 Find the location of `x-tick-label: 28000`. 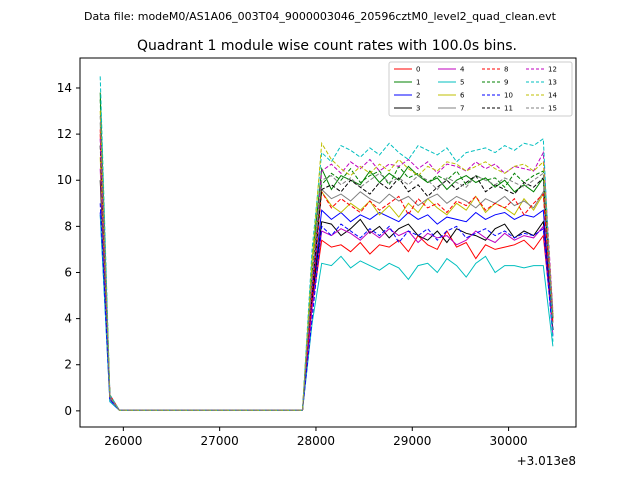

x-tick-label: 28000 is located at coordinates (316, 441).